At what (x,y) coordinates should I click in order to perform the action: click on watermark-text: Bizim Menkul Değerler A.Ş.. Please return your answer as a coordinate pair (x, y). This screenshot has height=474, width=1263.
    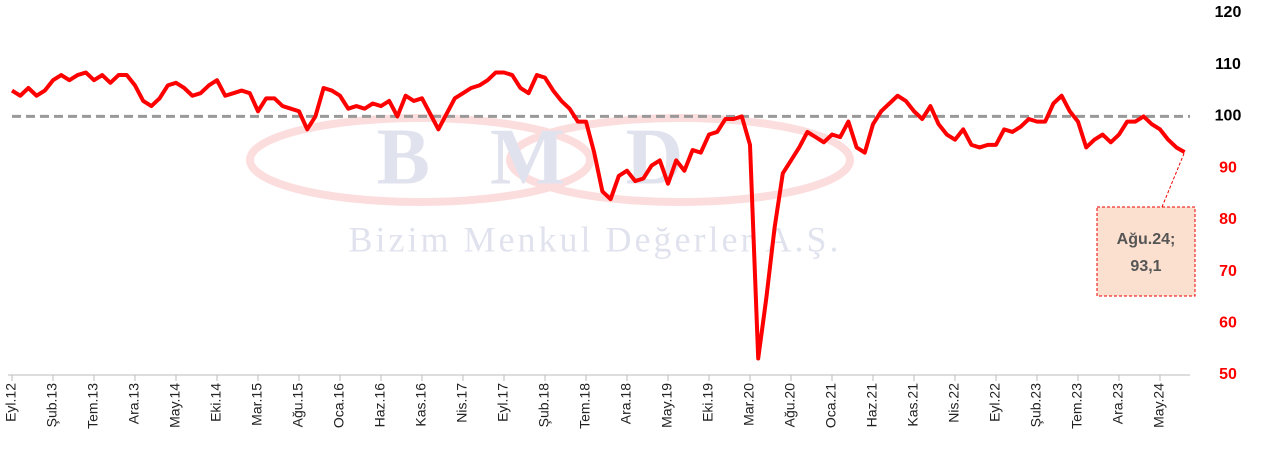
    Looking at the image, I should click on (595, 239).